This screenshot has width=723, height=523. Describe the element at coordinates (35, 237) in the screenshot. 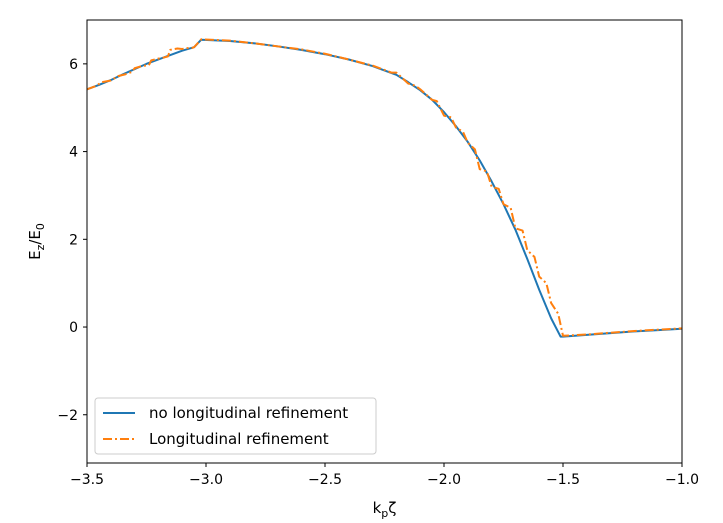

I see `y-axis-label-mid: /E` at that location.